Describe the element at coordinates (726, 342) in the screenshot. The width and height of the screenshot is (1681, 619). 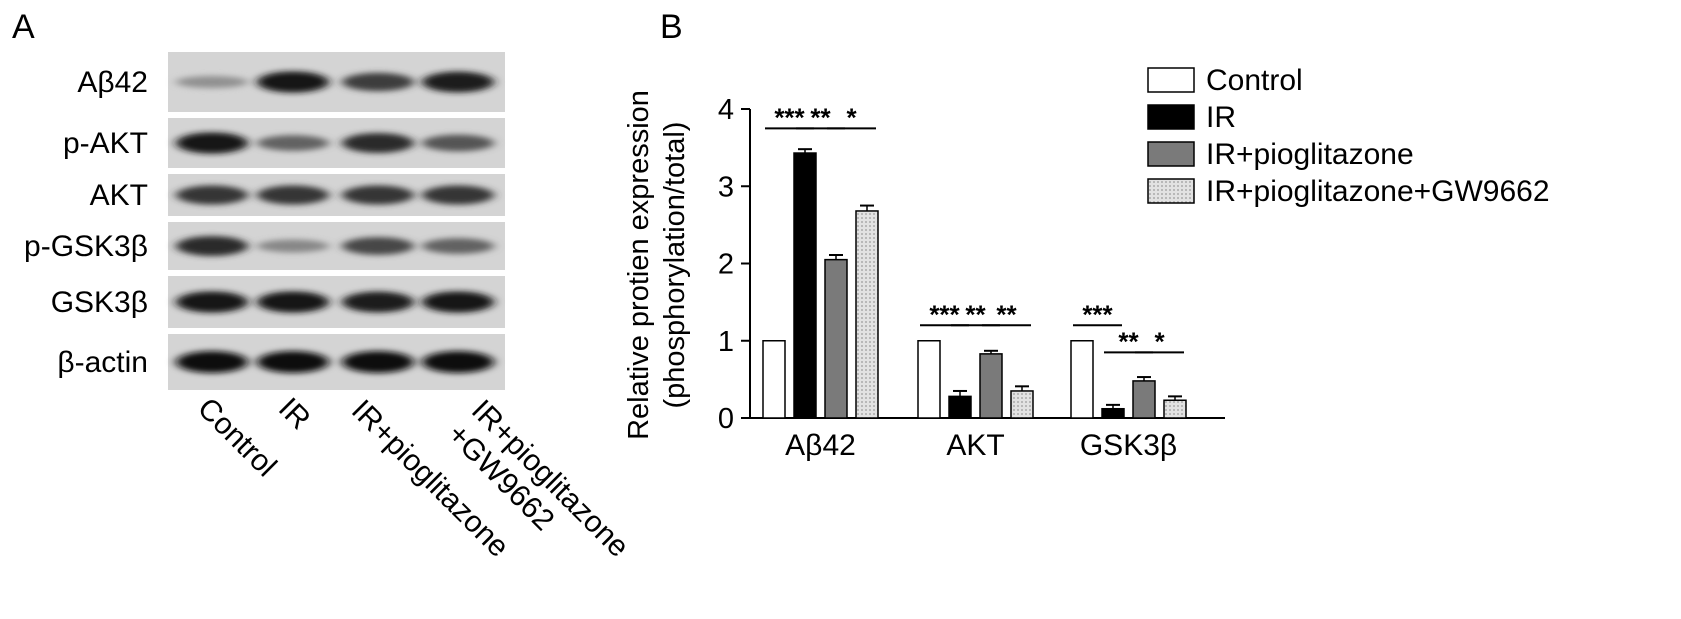
I see `y-tick-label: 1` at that location.